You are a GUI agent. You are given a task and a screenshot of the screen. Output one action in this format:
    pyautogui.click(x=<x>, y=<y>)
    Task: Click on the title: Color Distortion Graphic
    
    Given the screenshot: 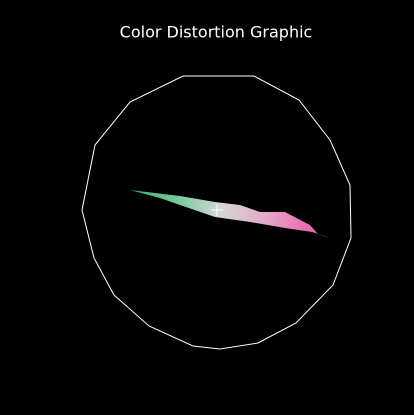 What is the action you would take?
    pyautogui.click(x=216, y=32)
    